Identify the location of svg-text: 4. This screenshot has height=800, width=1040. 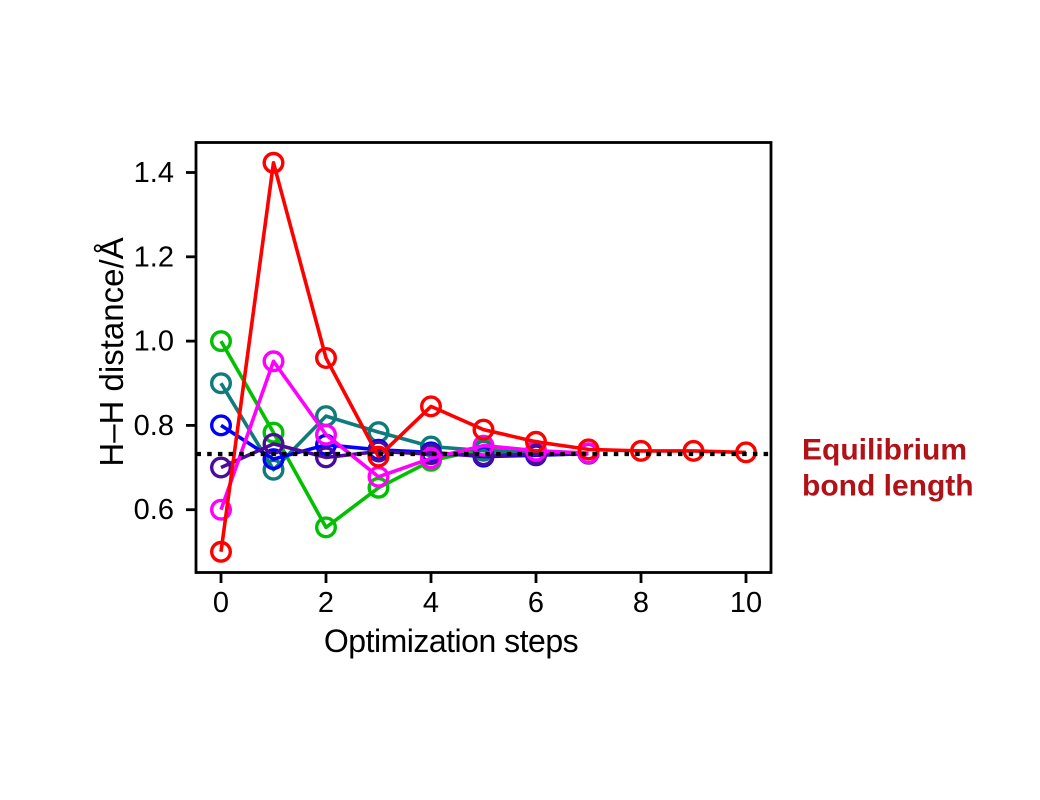
(431, 603).